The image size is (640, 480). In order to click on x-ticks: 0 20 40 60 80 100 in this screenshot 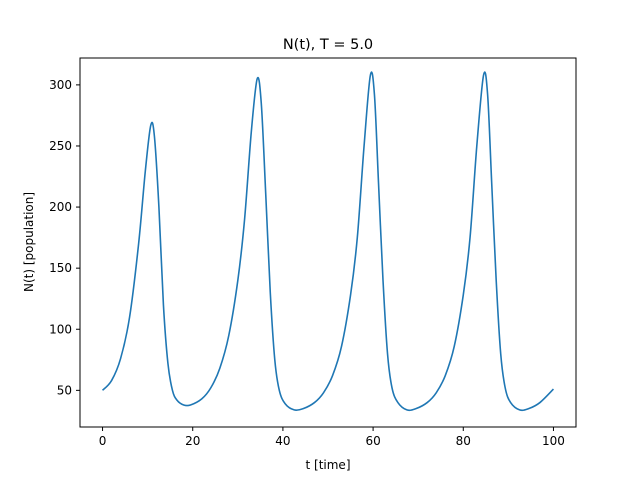, I will do `click(332, 437)`.